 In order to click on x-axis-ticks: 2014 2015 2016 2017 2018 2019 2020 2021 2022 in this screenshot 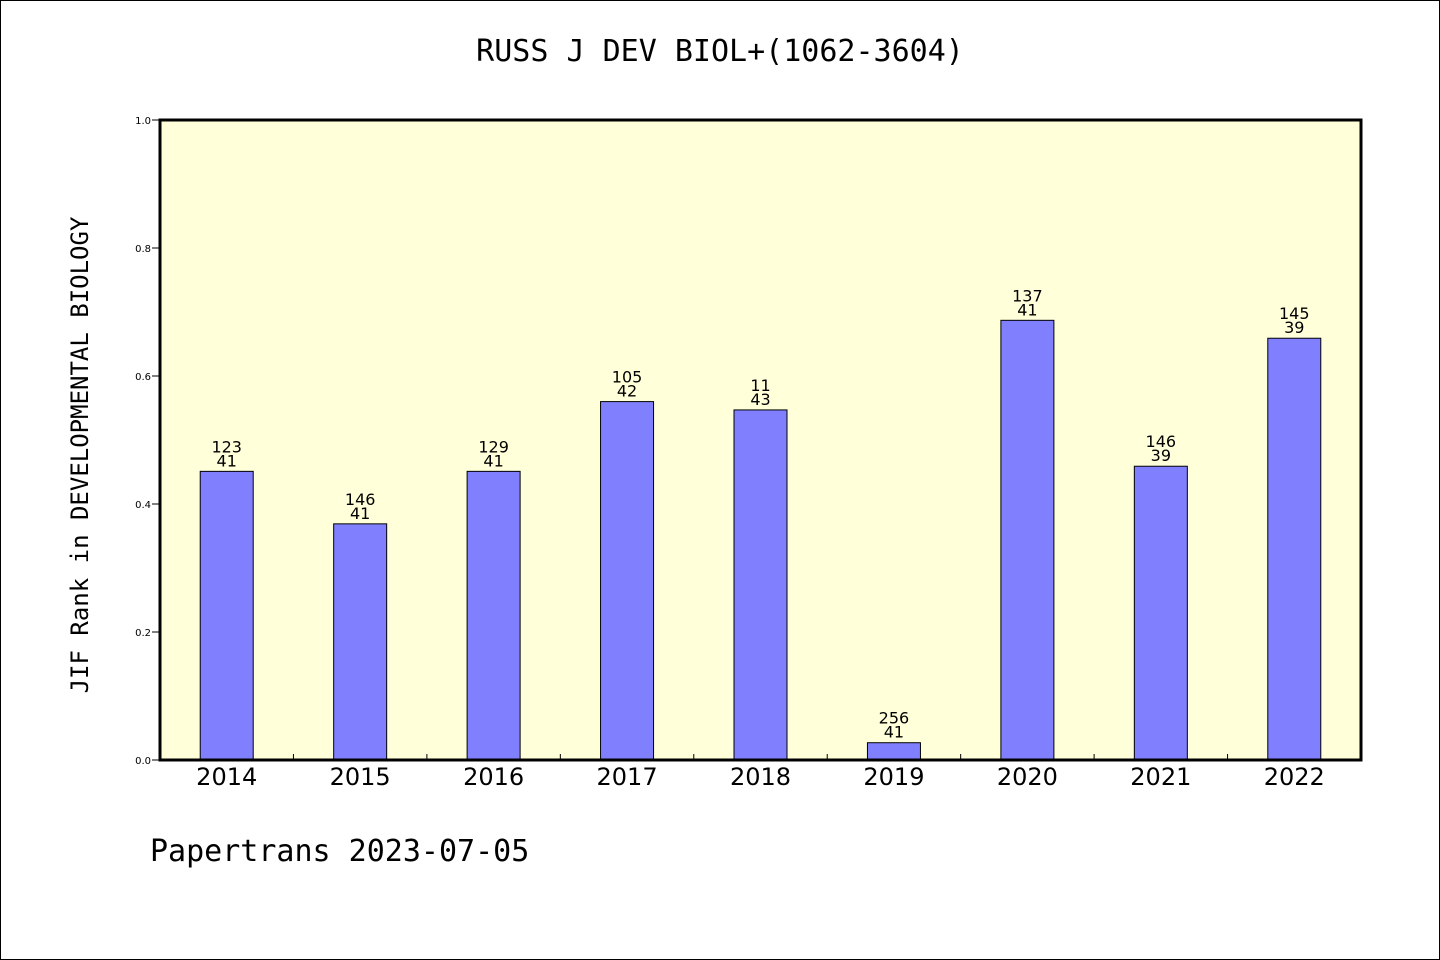, I will do `click(760, 772)`.